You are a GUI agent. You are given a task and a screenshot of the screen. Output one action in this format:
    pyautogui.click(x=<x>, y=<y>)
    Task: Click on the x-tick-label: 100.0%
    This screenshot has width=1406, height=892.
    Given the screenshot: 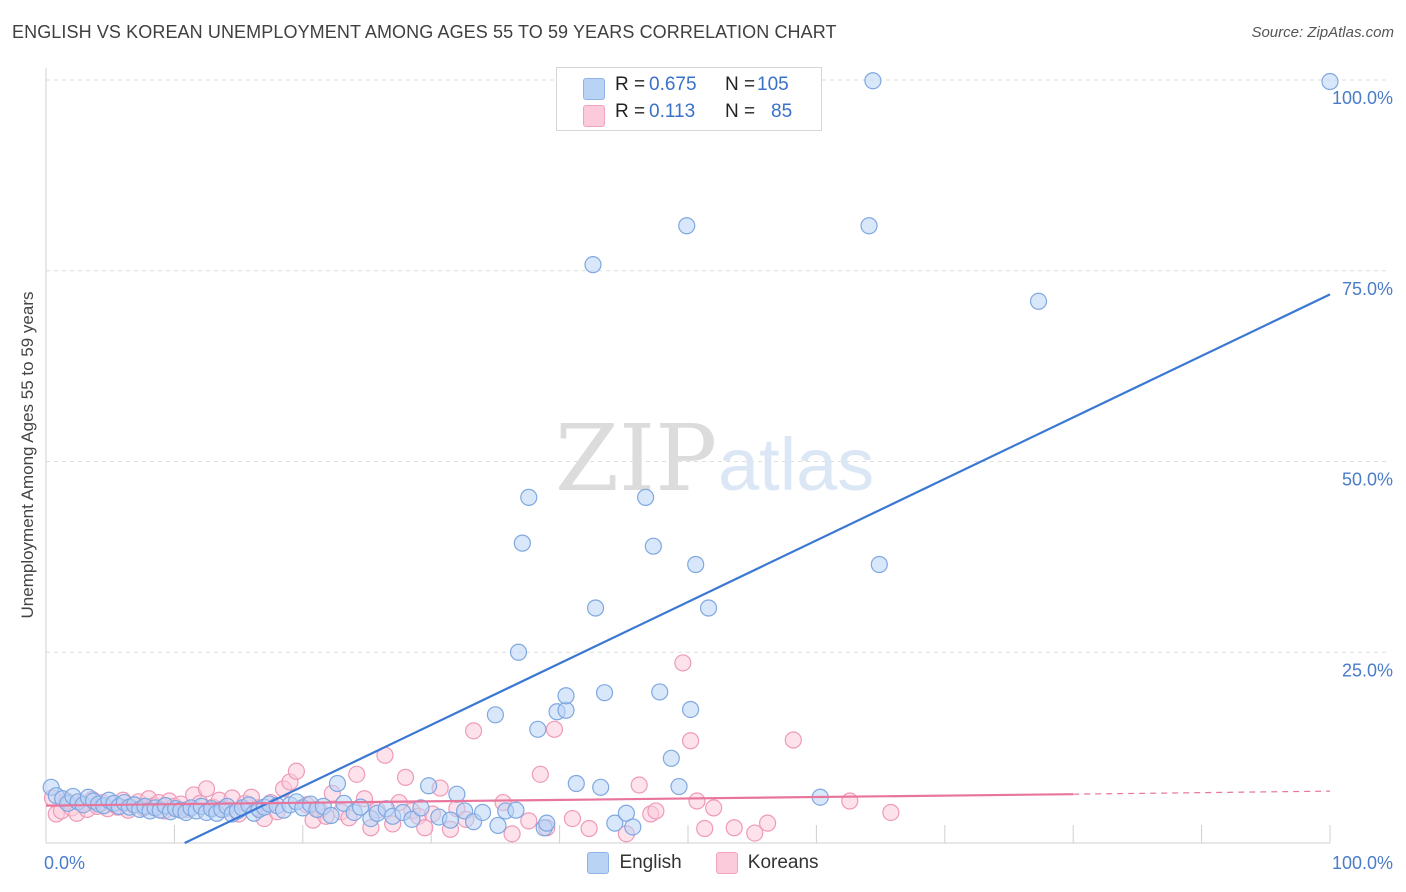 What is the action you would take?
    pyautogui.click(x=1362, y=863)
    